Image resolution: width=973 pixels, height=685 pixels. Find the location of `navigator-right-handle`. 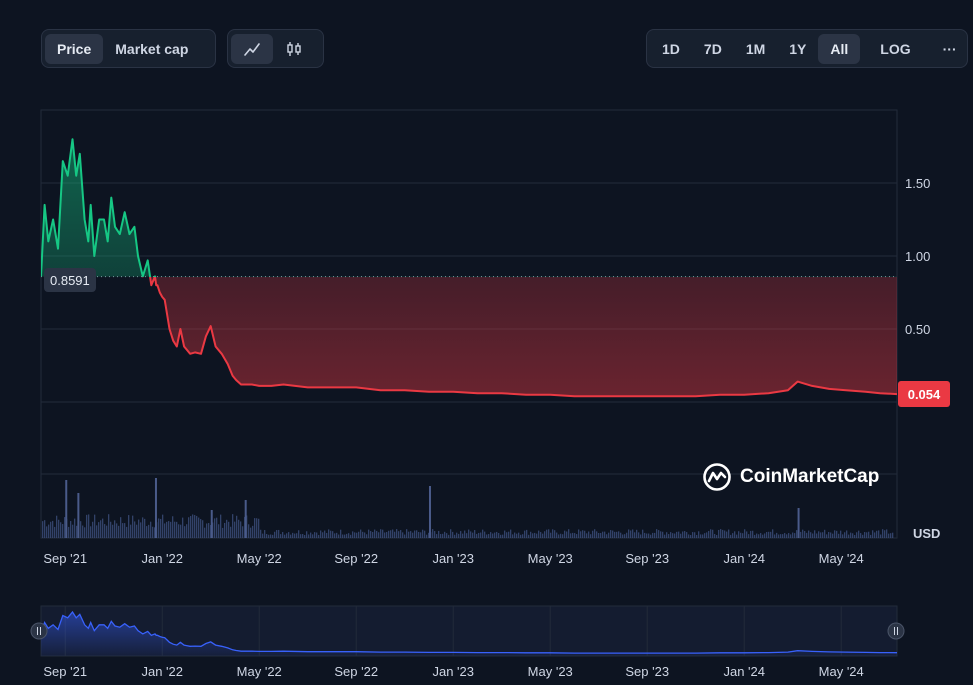

navigator-right-handle is located at coordinates (896, 631).